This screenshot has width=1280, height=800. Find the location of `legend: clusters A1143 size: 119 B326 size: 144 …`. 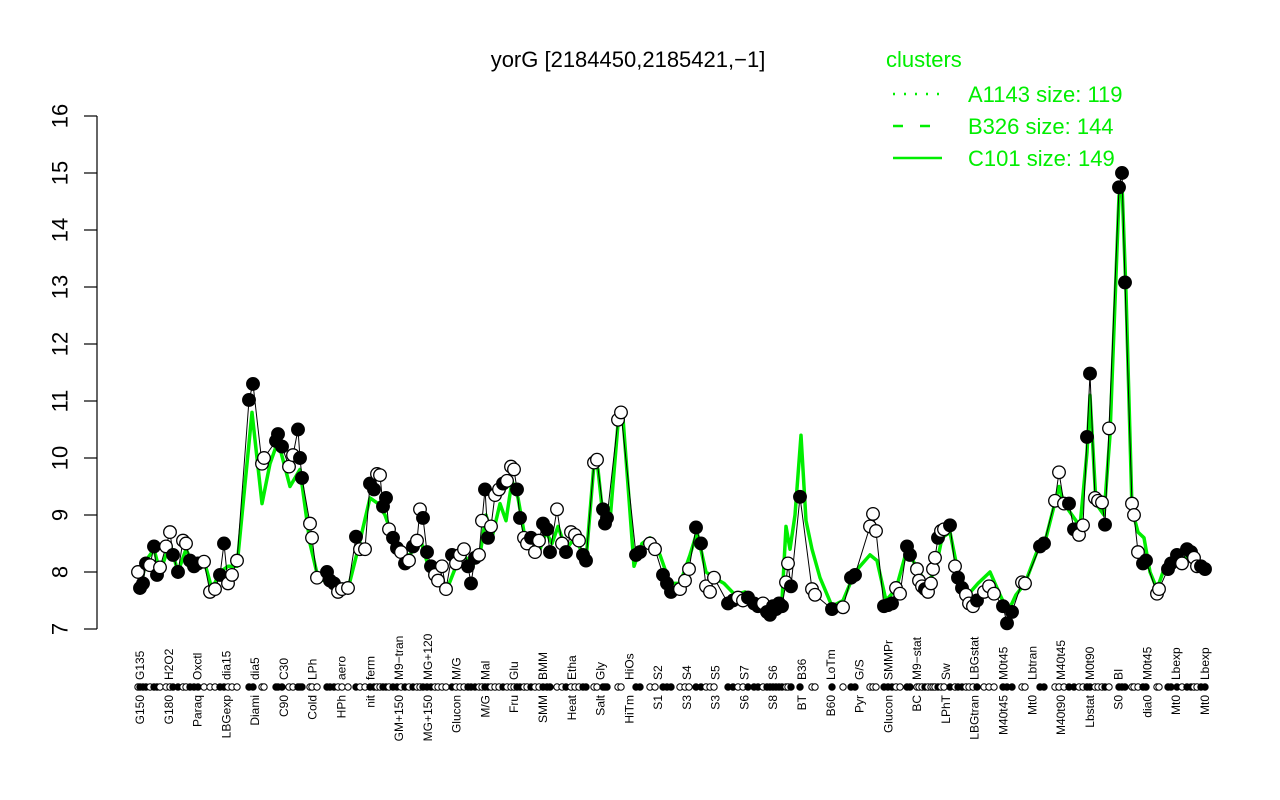

legend: clusters A1143 size: 119 B326 size: 144 … is located at coordinates (1004, 109).